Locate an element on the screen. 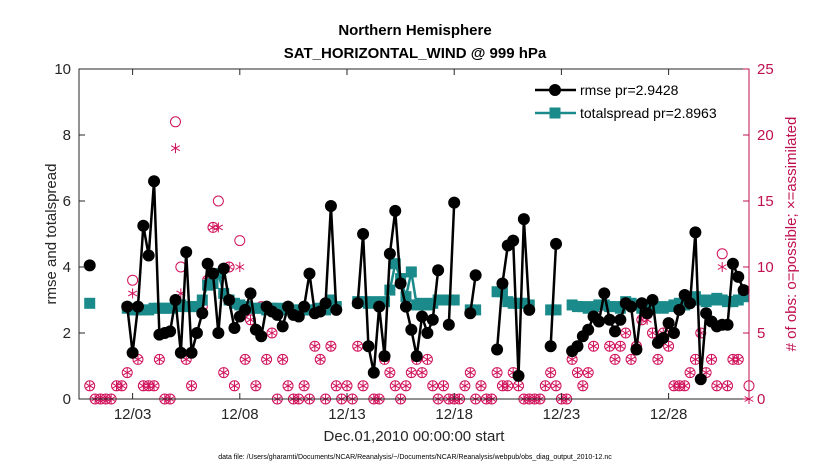 The image size is (830, 470). y-tick-label: 2 is located at coordinates (67, 333).